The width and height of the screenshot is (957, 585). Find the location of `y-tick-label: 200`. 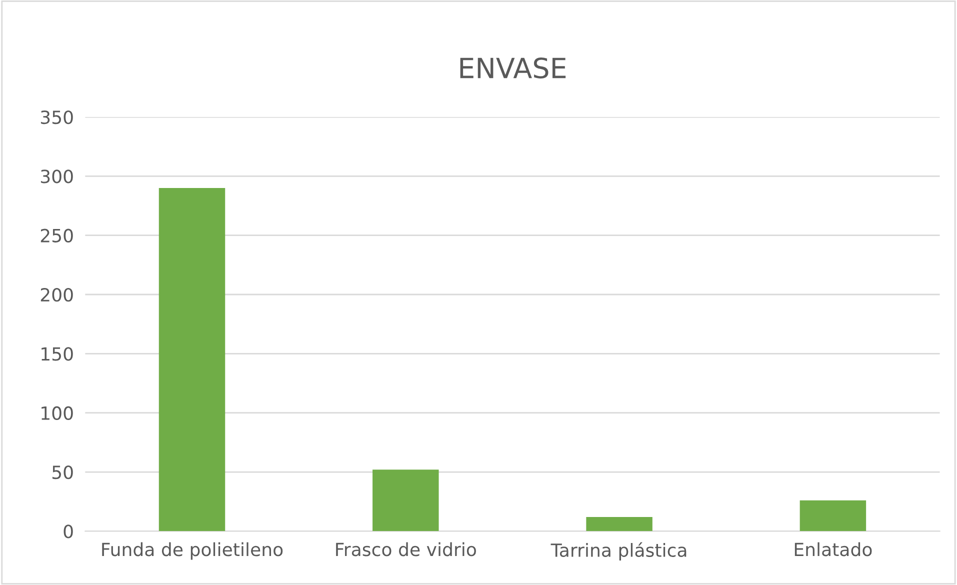

y-tick-label: 200 is located at coordinates (56, 295).